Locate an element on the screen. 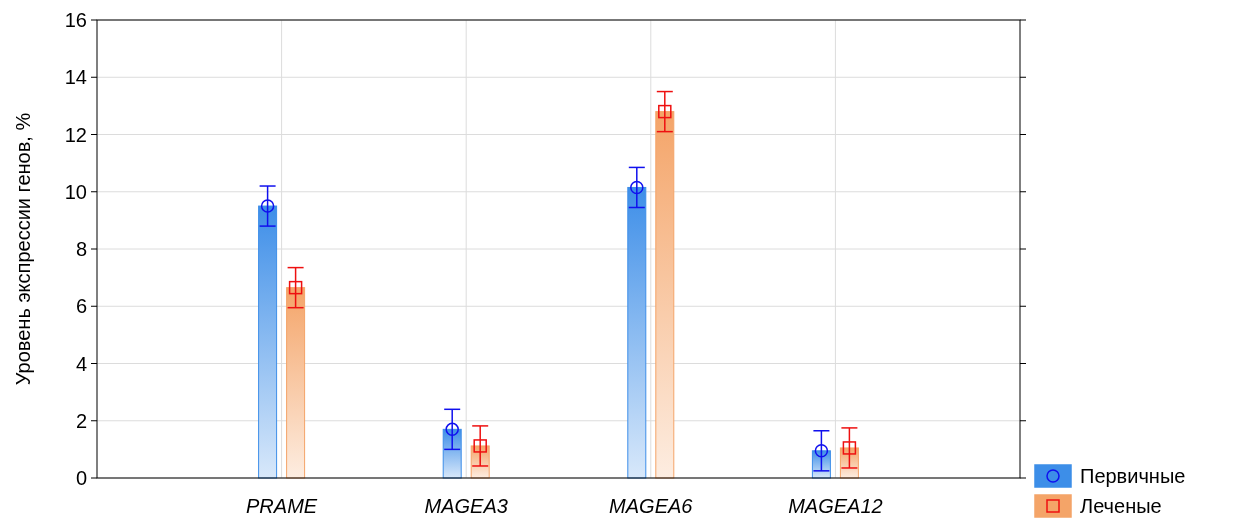 Image resolution: width=1238 pixels, height=521 pixels. x-tick-label: MAGEA6 is located at coordinates (651, 506).